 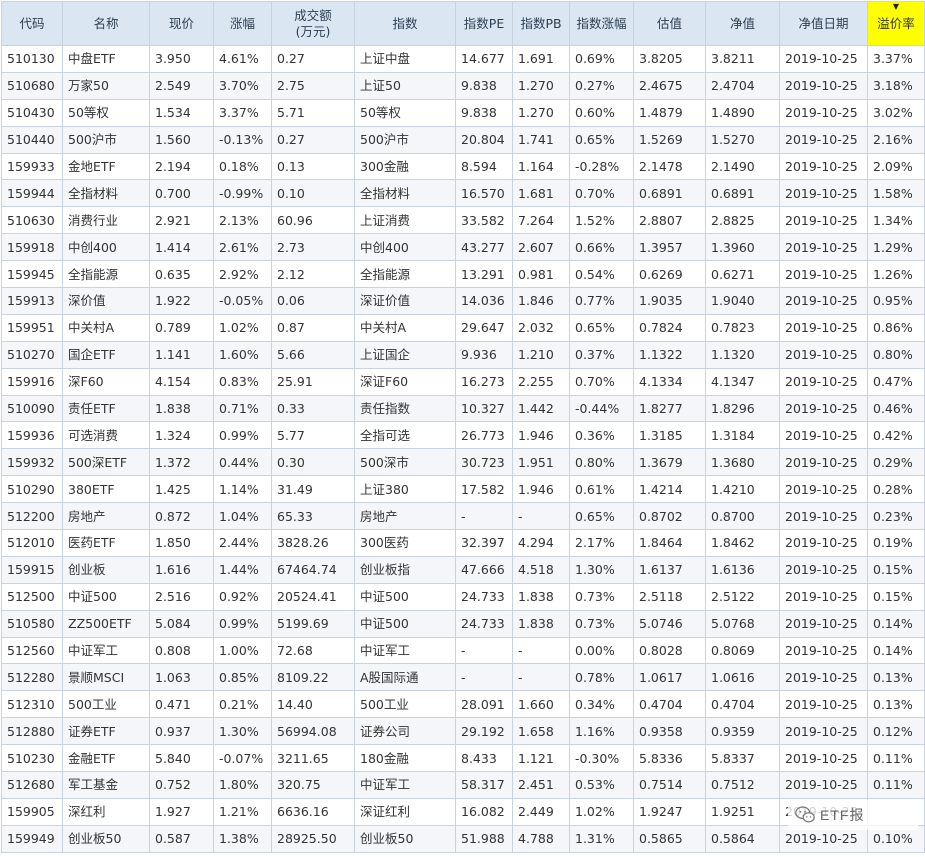 I want to click on cell-code: 510130, so click(x=32, y=59).